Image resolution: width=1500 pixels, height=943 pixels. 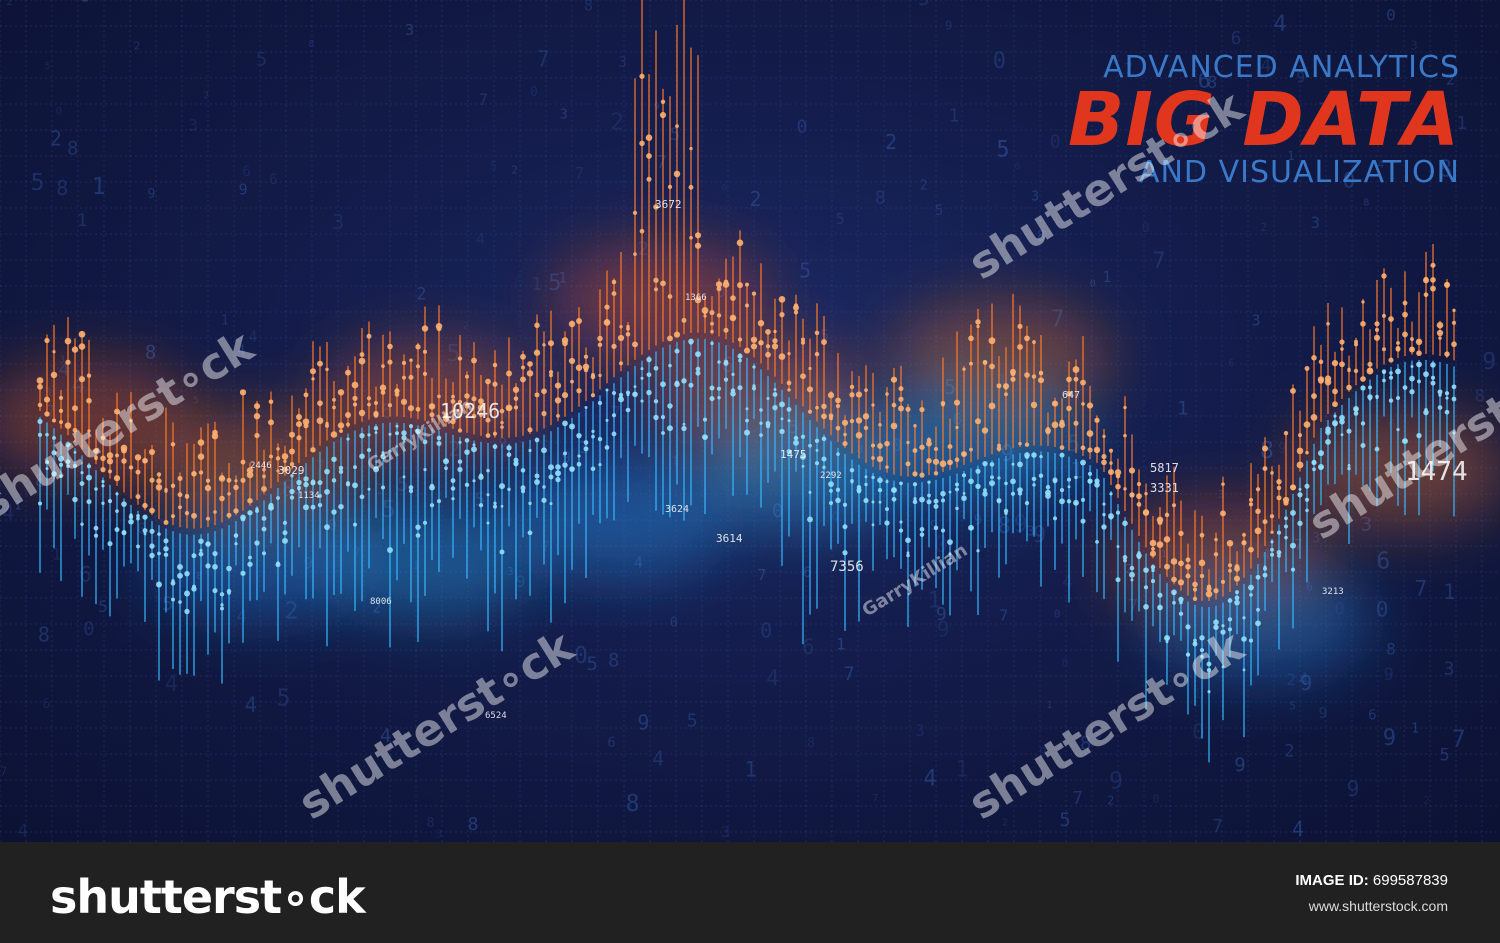 What do you see at coordinates (891, 142) in the screenshot?
I see `background-digit: 2` at bounding box center [891, 142].